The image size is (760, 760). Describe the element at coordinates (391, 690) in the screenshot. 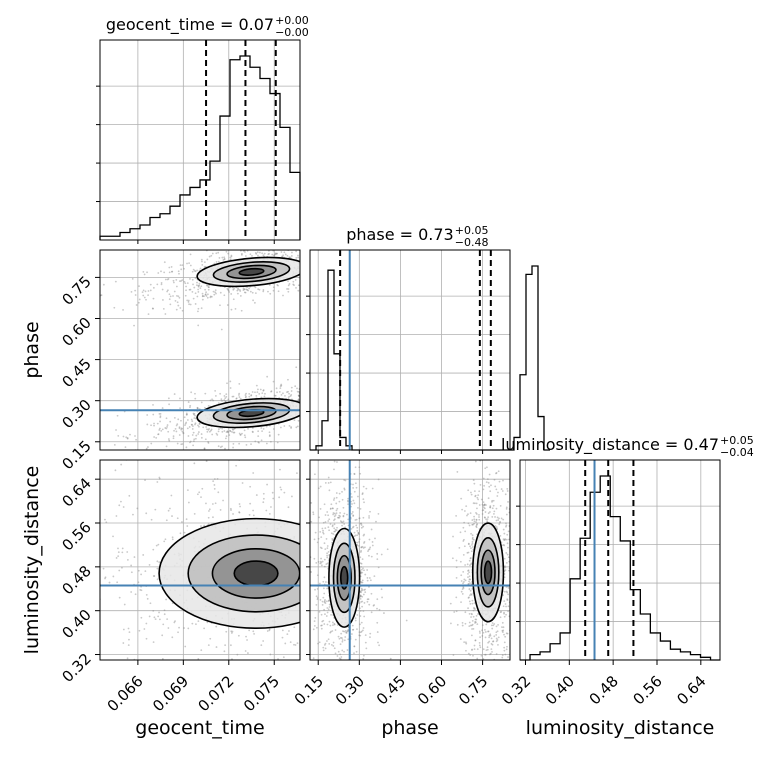

I see `x-tick-label: 0.45` at that location.